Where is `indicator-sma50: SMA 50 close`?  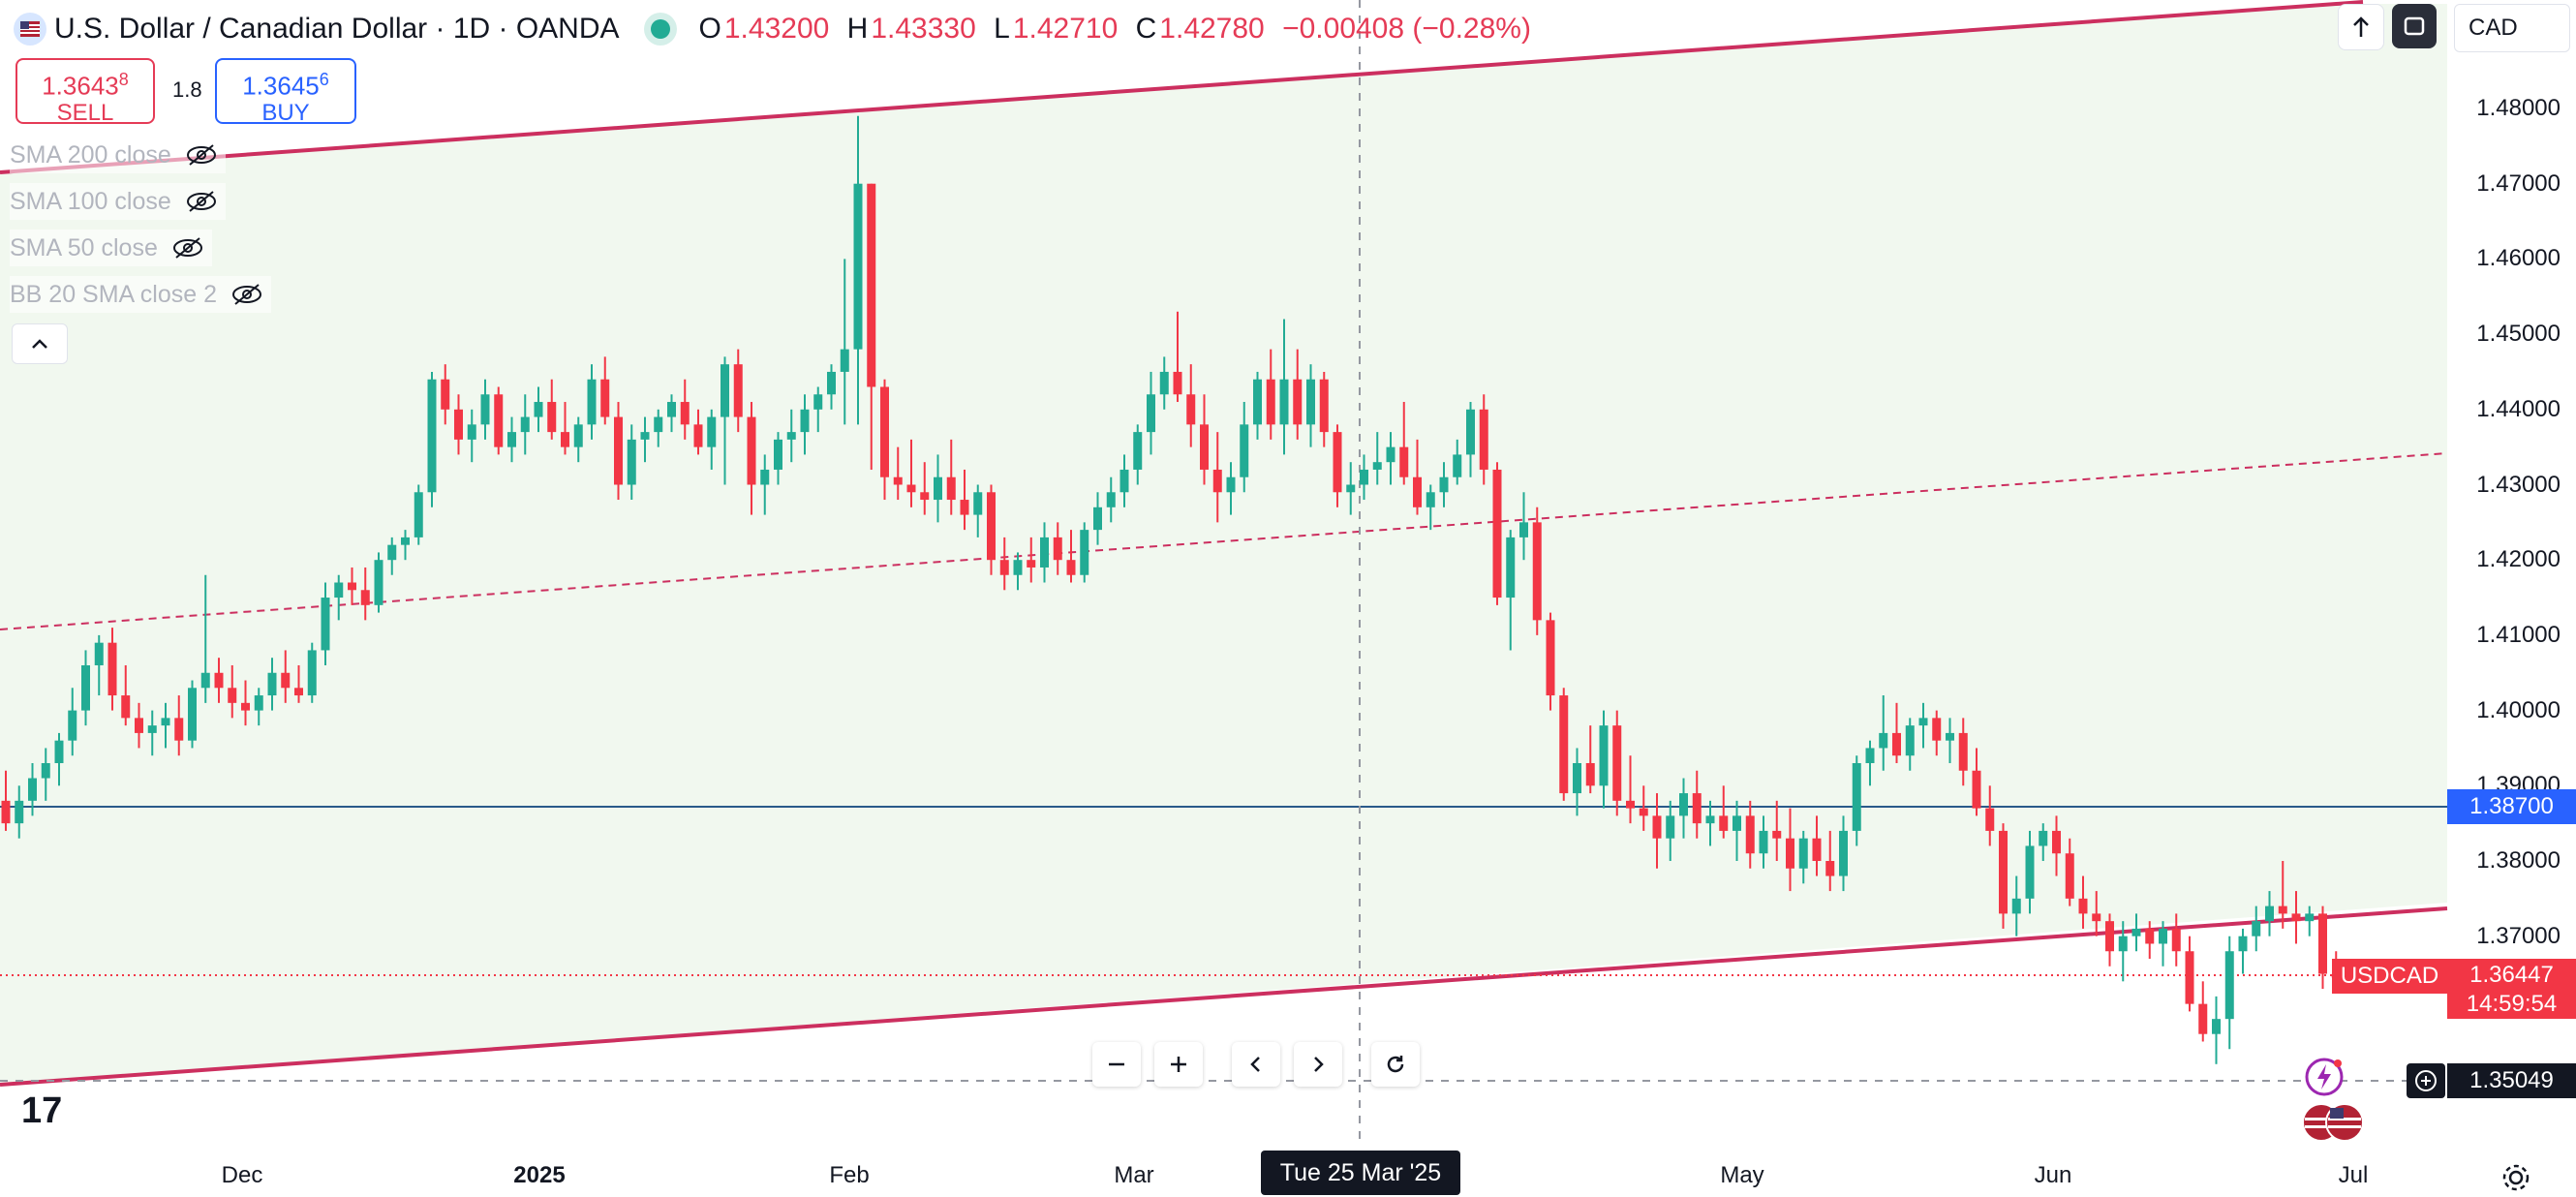
indicator-sma50: SMA 50 close is located at coordinates (111, 248).